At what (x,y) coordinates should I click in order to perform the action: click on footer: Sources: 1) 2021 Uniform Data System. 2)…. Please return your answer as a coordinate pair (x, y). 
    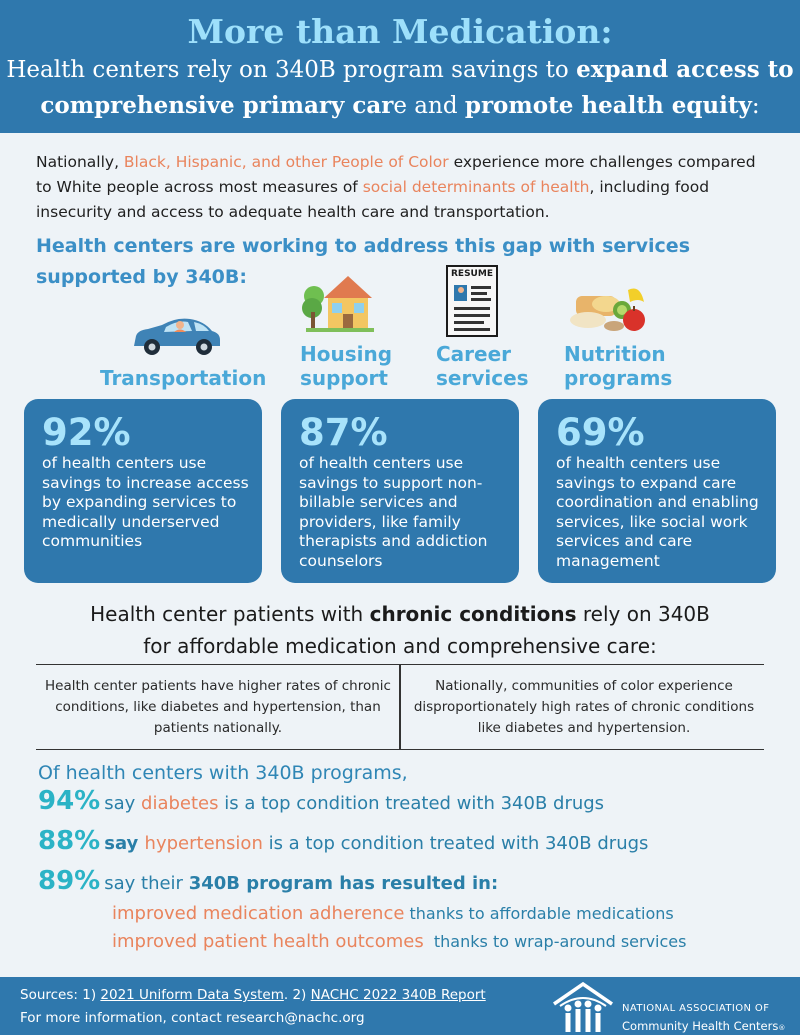
    Looking at the image, I should click on (400, 1006).